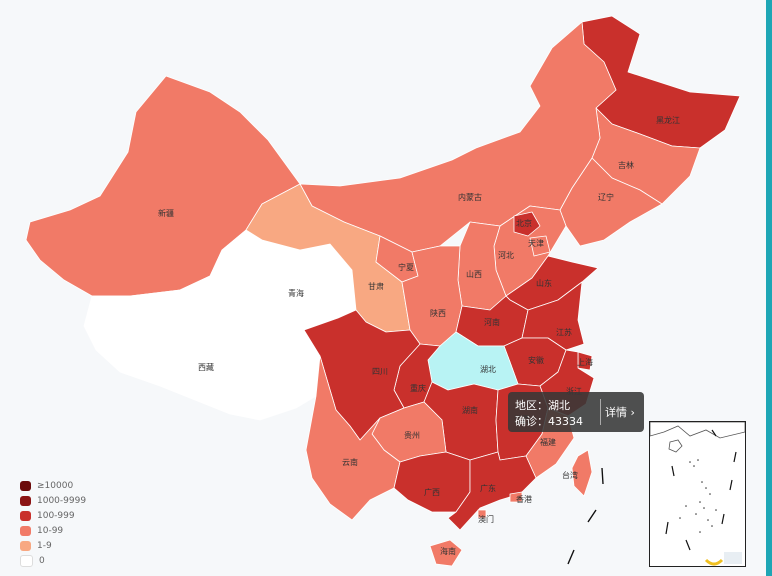 Image resolution: width=772 pixels, height=576 pixels. I want to click on province-label: 陕西, so click(438, 313).